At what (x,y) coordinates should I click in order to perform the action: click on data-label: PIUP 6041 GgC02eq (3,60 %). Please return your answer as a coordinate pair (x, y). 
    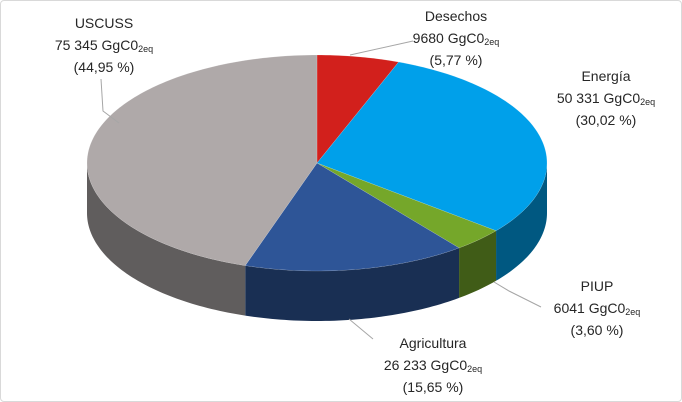
    Looking at the image, I should click on (594, 308).